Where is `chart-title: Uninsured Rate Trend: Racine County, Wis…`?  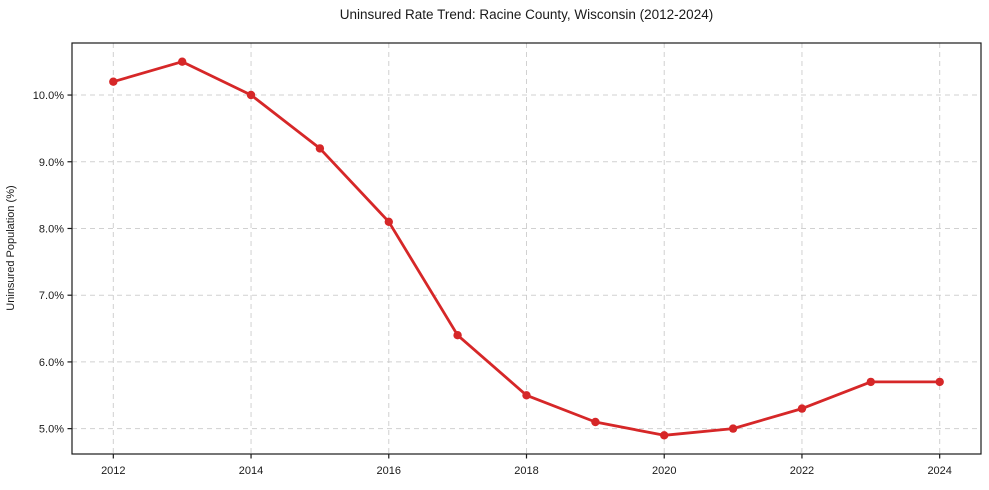
chart-title: Uninsured Rate Trend: Racine County, Wis… is located at coordinates (526, 14).